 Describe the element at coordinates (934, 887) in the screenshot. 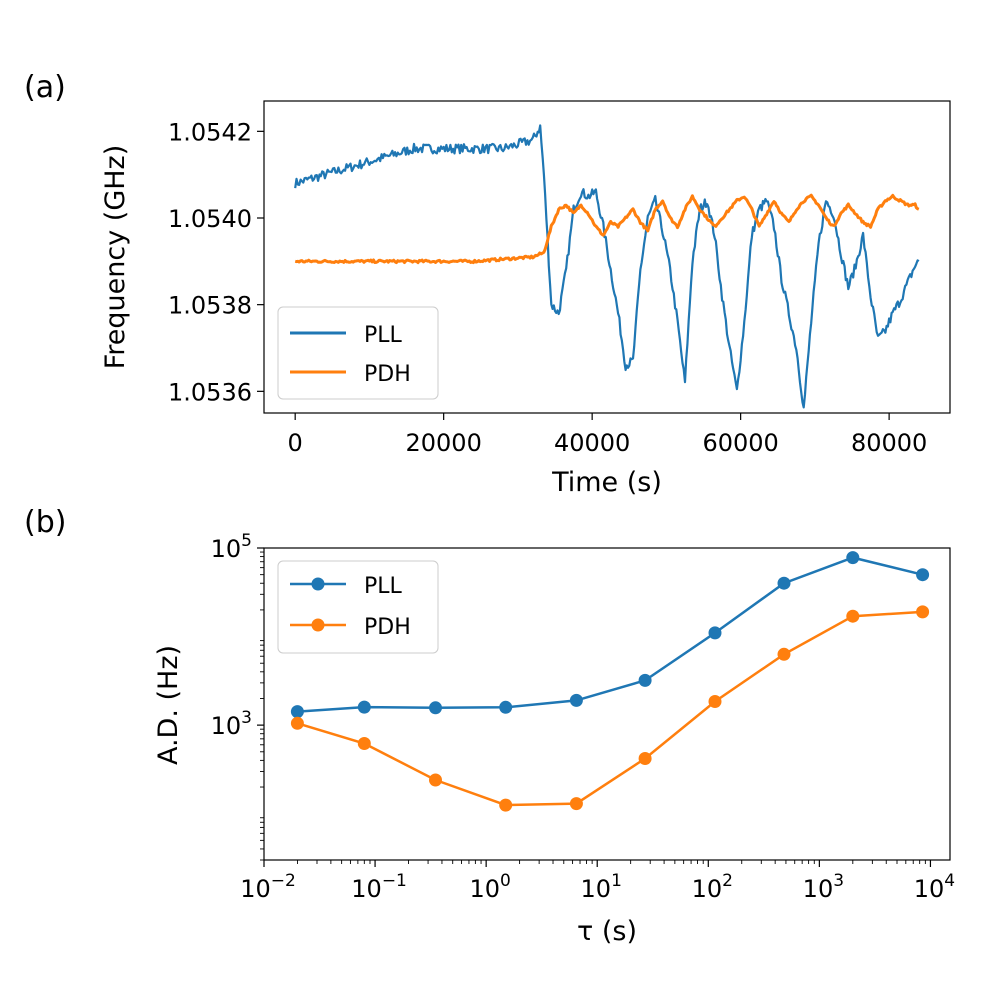

I see `panel-b-x-tick-label: 10⁴` at that location.